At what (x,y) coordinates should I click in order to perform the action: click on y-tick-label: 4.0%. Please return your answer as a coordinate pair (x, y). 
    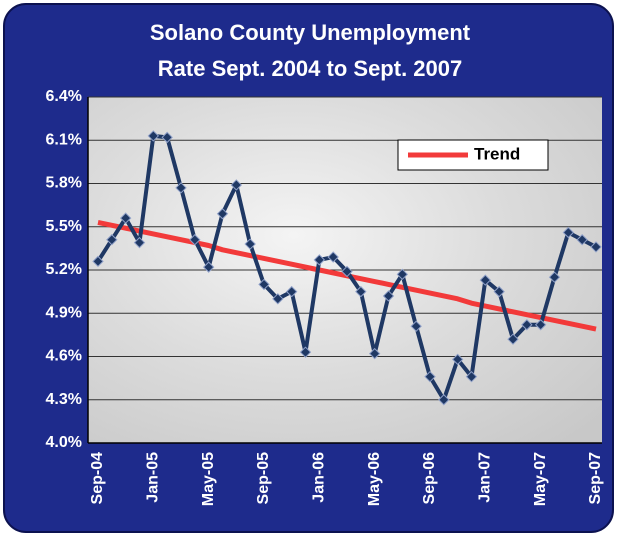
    Looking at the image, I should click on (64, 442).